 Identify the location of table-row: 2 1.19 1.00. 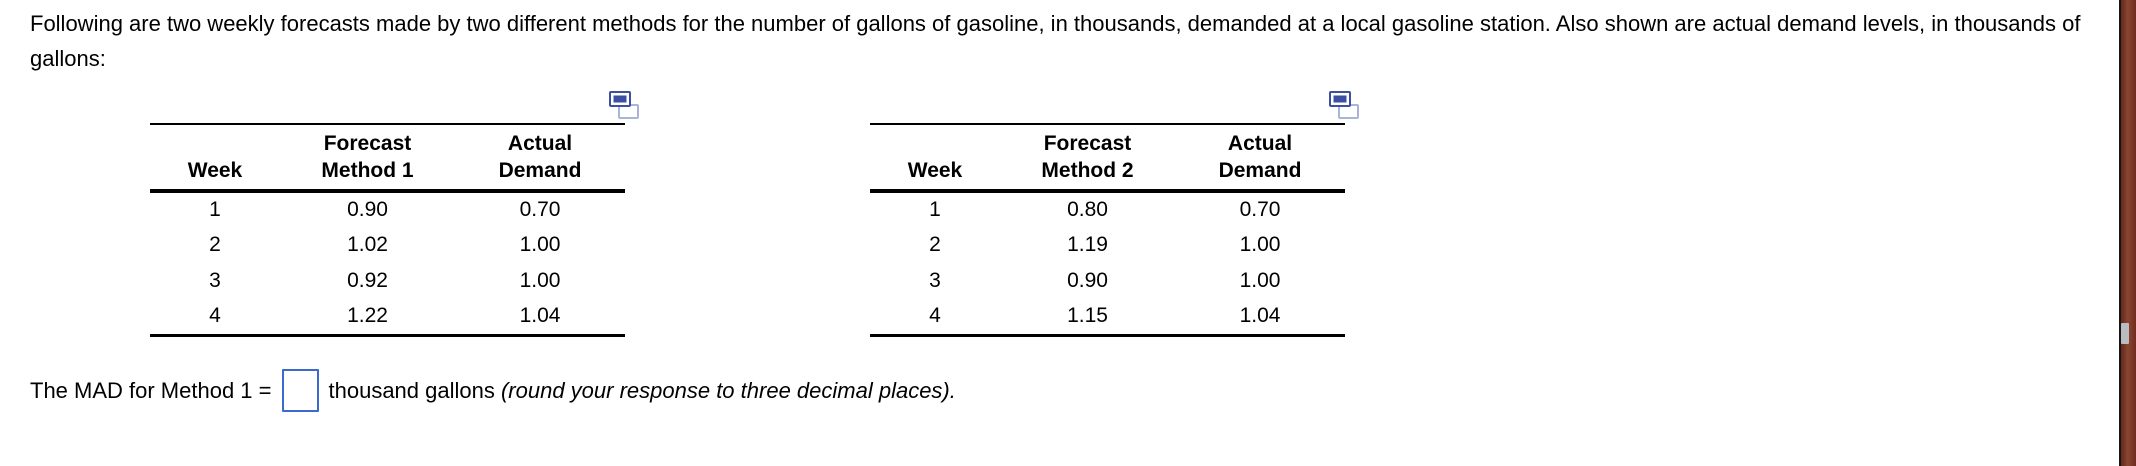
(1107, 245).